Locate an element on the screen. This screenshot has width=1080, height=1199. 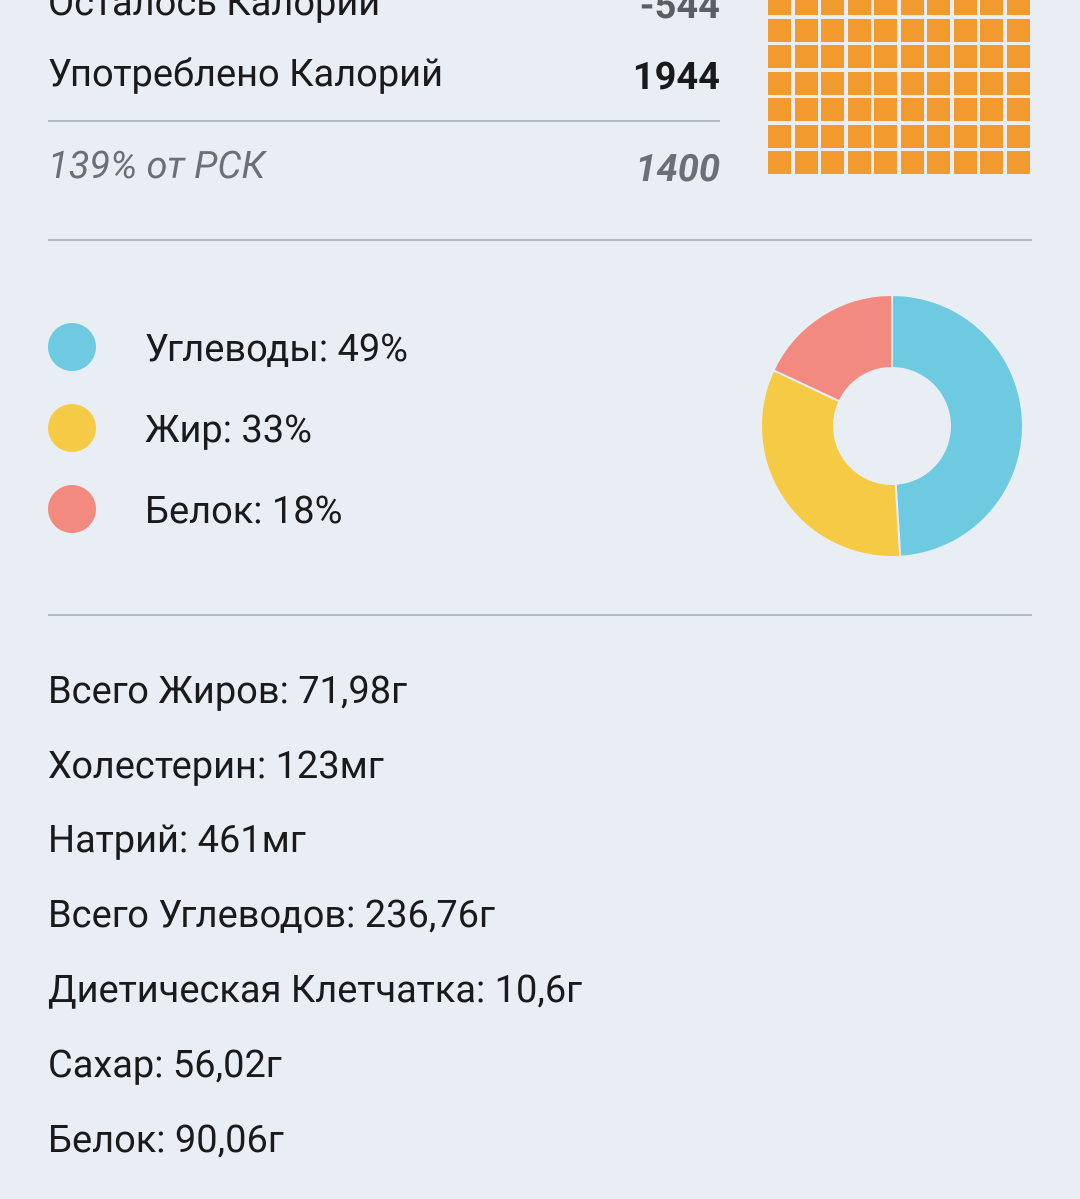
nutrient-protein: Белок: 90,06г is located at coordinates (166, 1140).